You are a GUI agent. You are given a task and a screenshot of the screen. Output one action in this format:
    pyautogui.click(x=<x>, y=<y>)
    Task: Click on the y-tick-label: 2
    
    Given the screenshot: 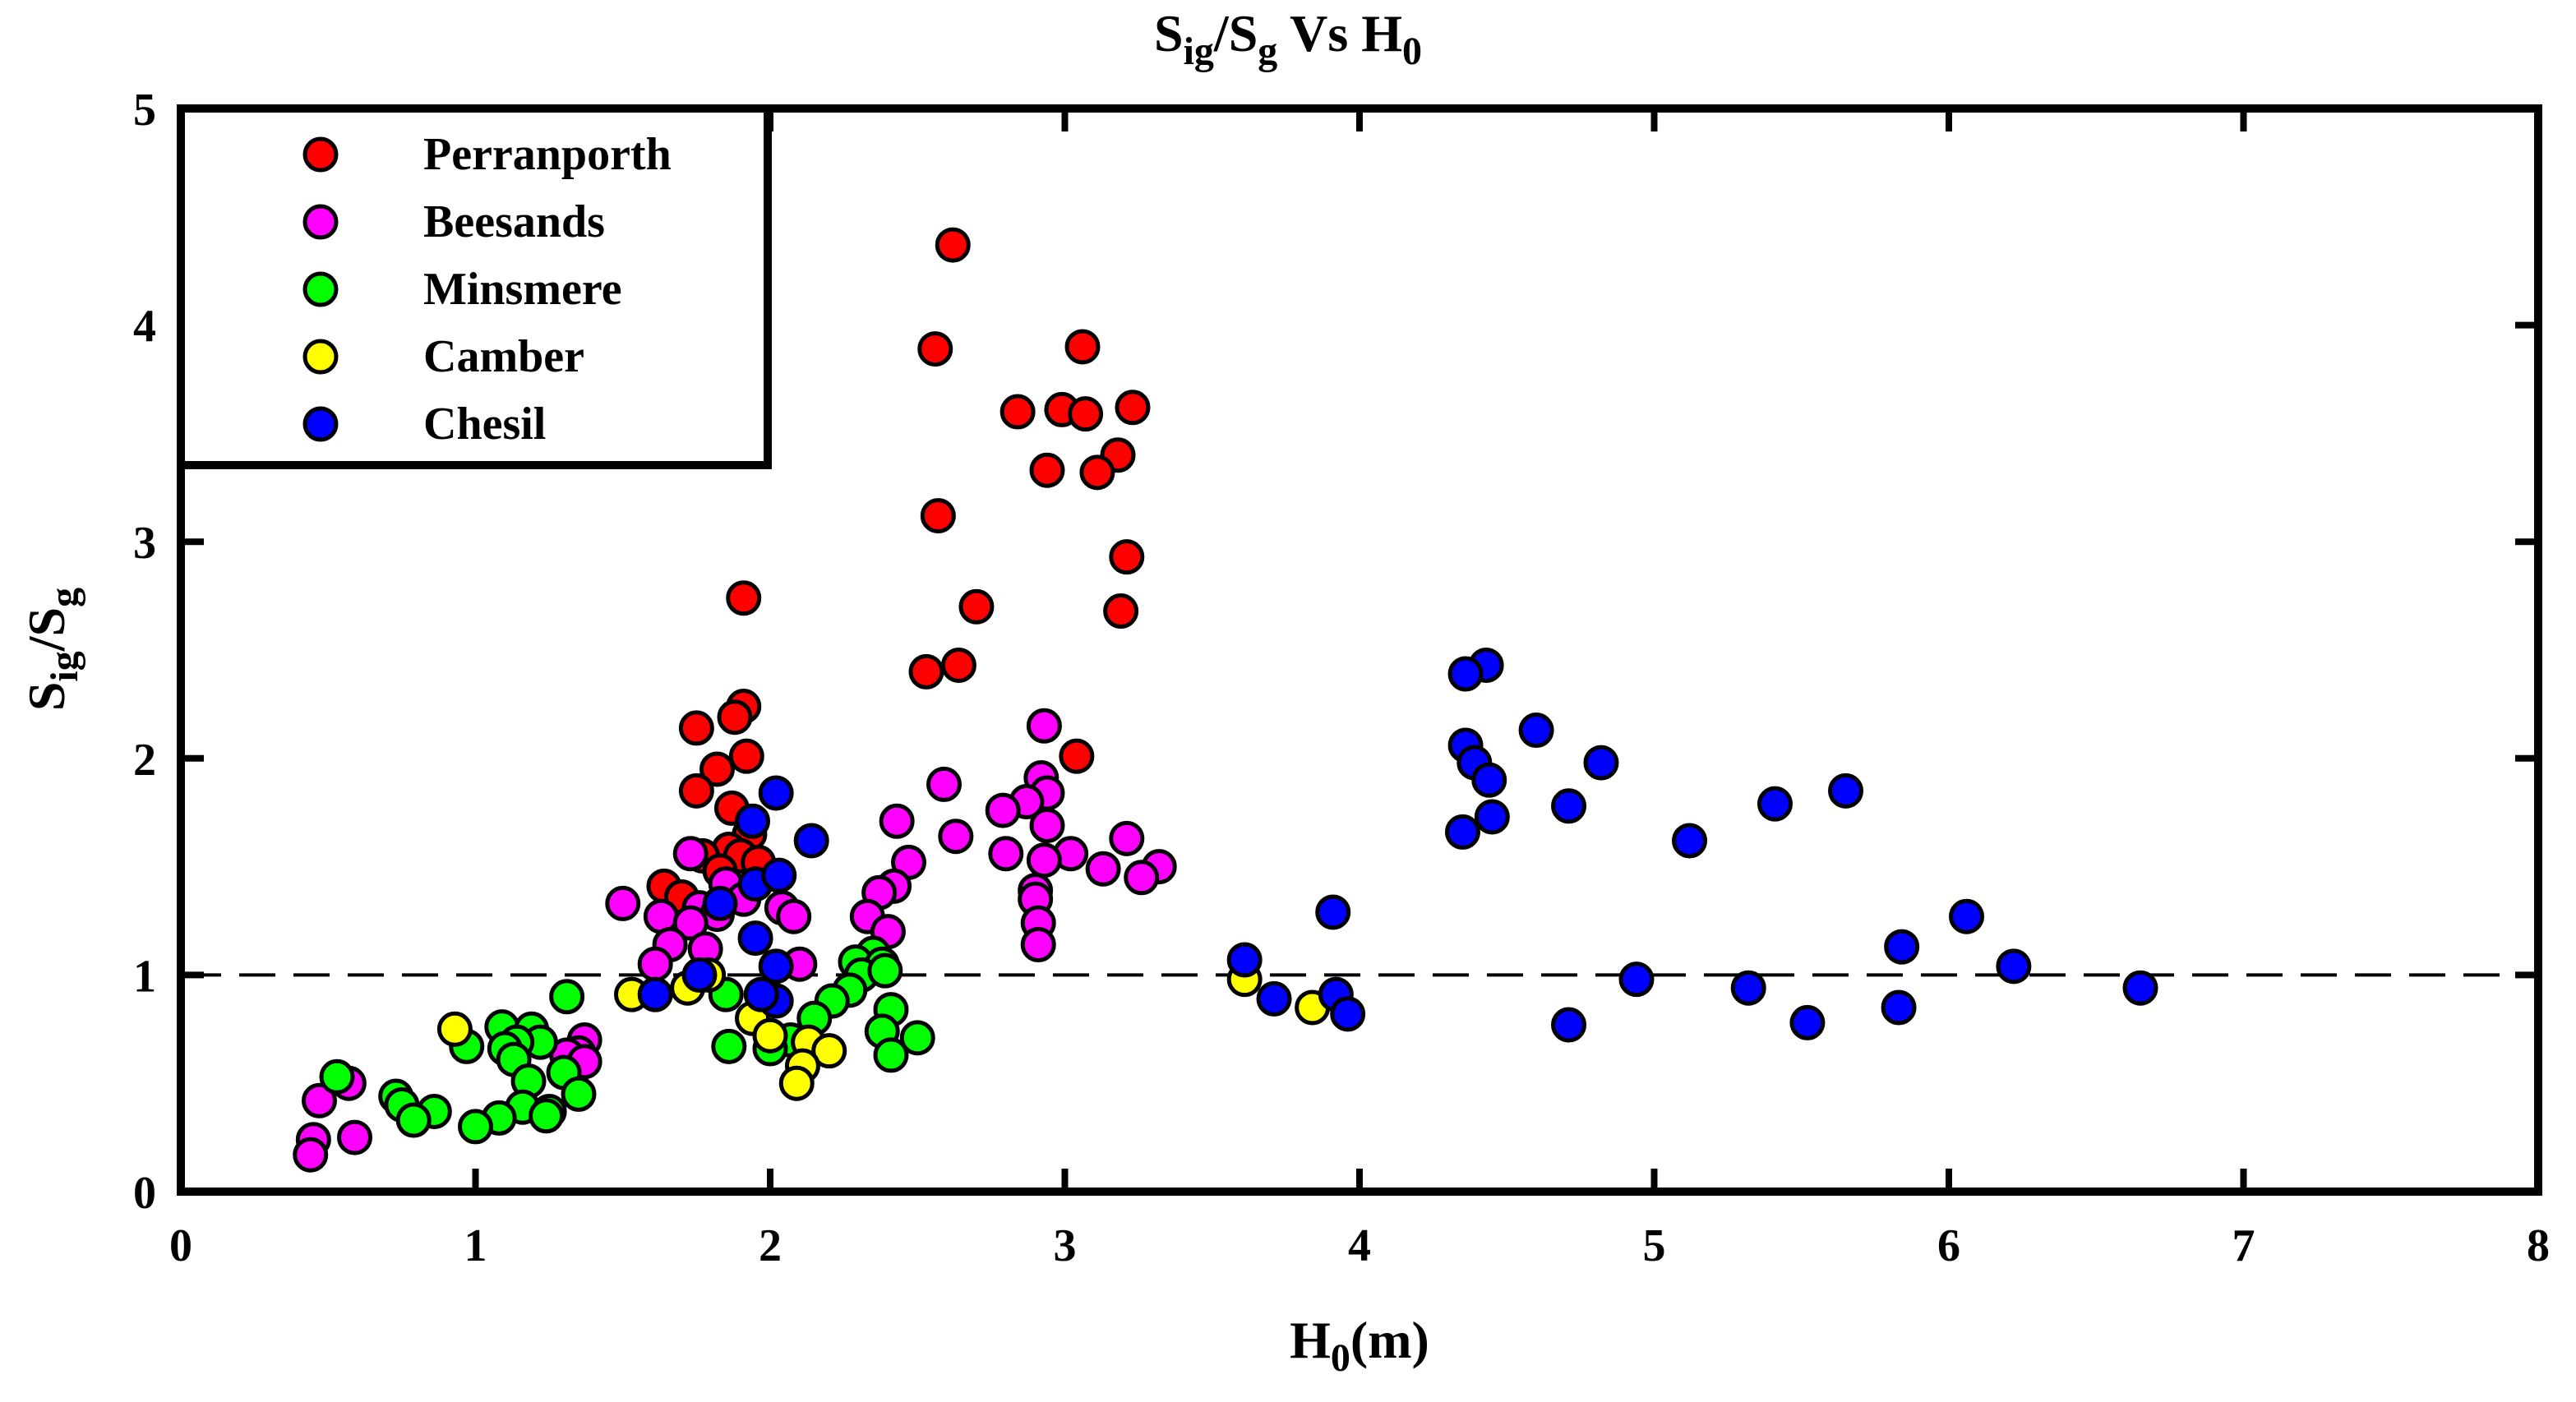 What is the action you would take?
    pyautogui.click(x=145, y=760)
    